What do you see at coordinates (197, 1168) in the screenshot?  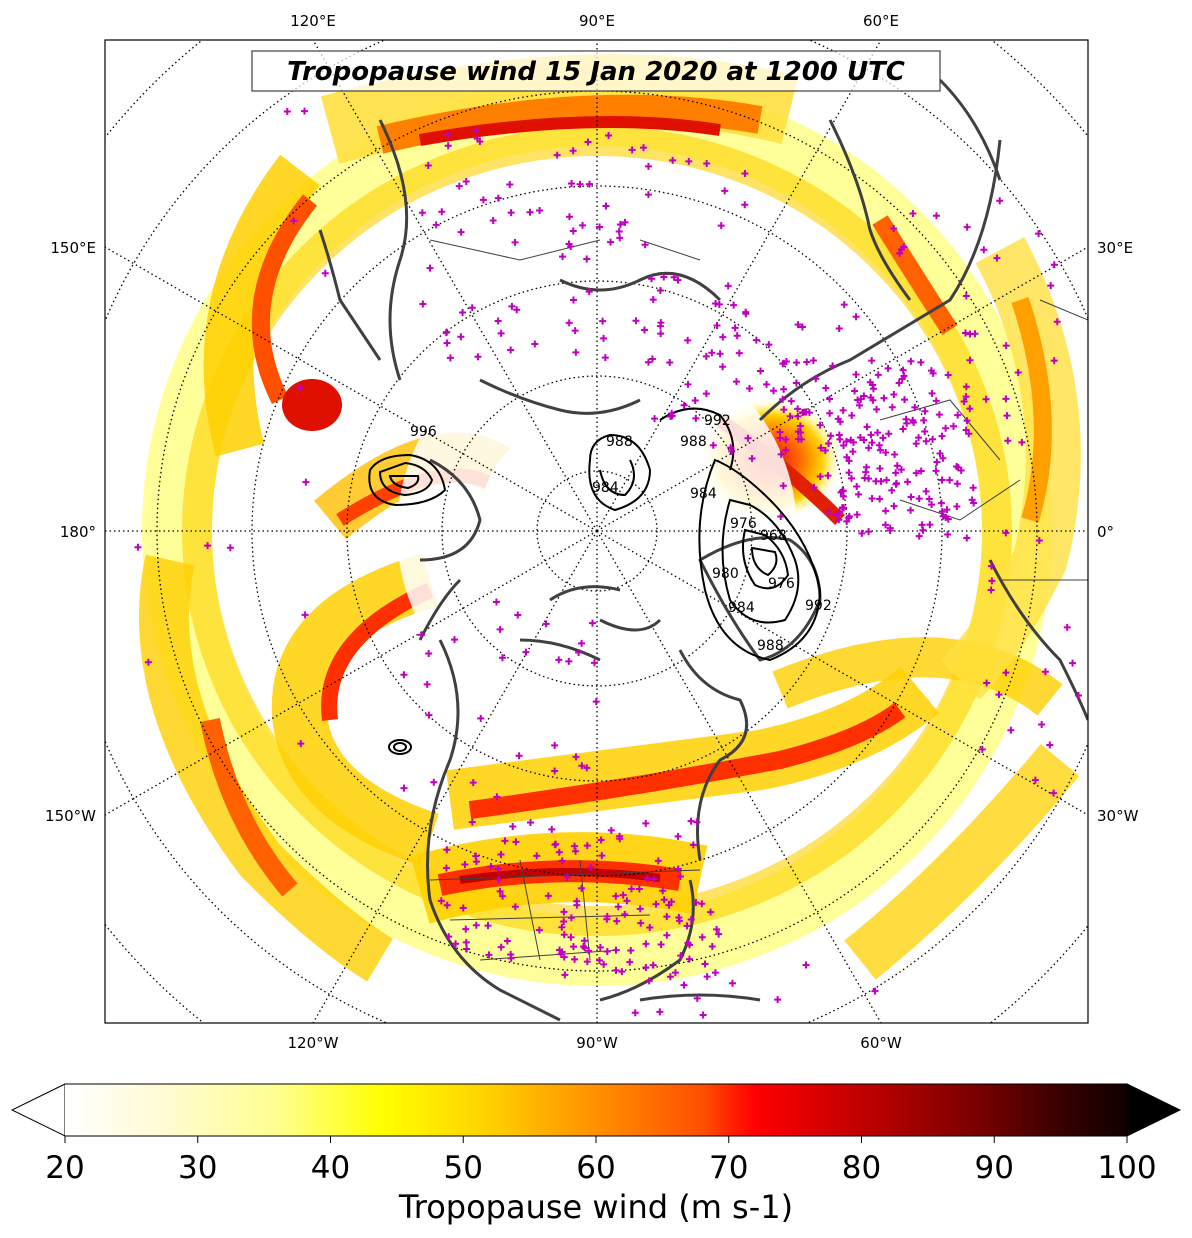 I see `colorbar-tick-label: 30` at bounding box center [197, 1168].